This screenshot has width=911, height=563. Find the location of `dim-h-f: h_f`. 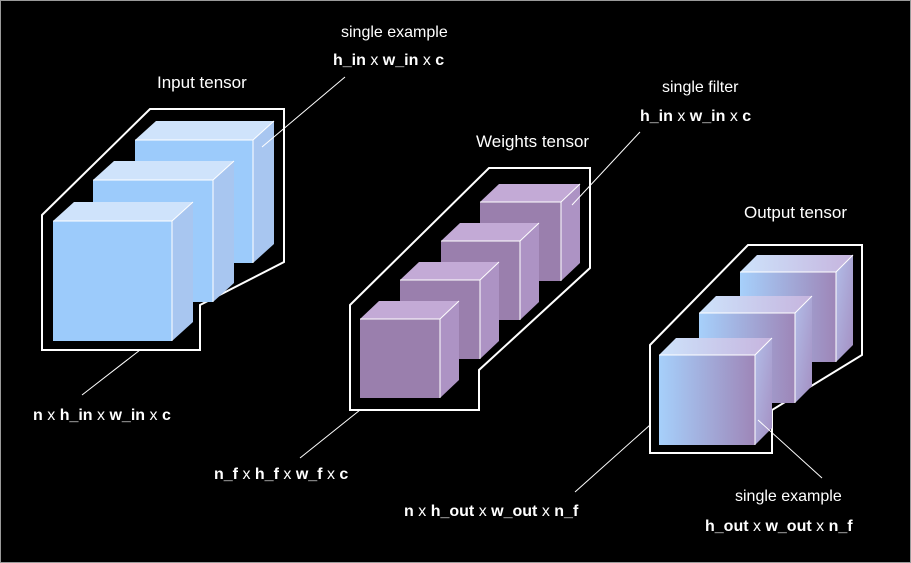

dim-h-f: h_f is located at coordinates (266, 474).